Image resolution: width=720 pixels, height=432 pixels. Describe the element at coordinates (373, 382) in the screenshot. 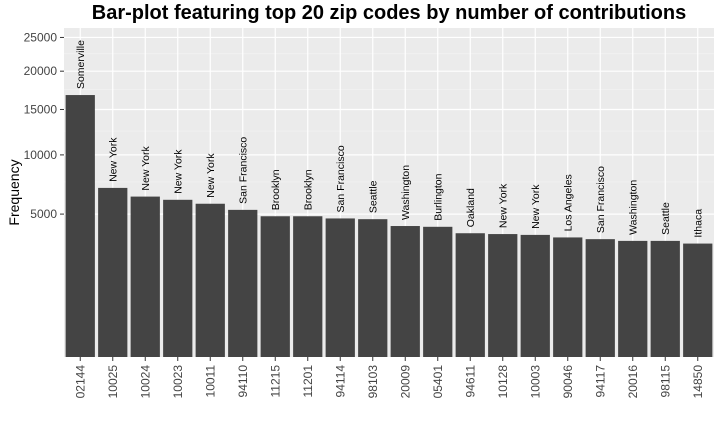

I see `x-tick-label: 98103` at that location.